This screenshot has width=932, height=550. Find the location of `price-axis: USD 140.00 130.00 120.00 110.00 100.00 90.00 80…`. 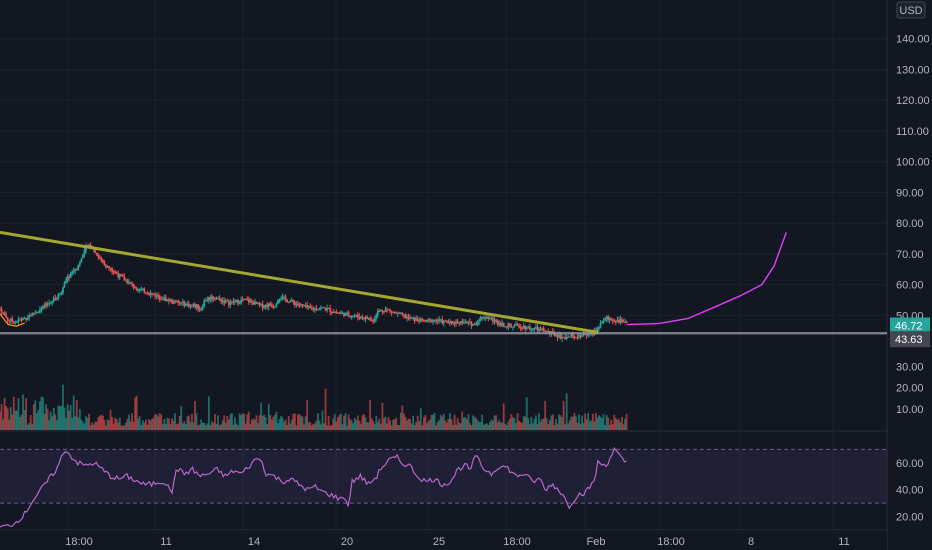

price-axis: USD 140.00 130.00 120.00 110.00 100.00 90.00 80… is located at coordinates (910, 275).